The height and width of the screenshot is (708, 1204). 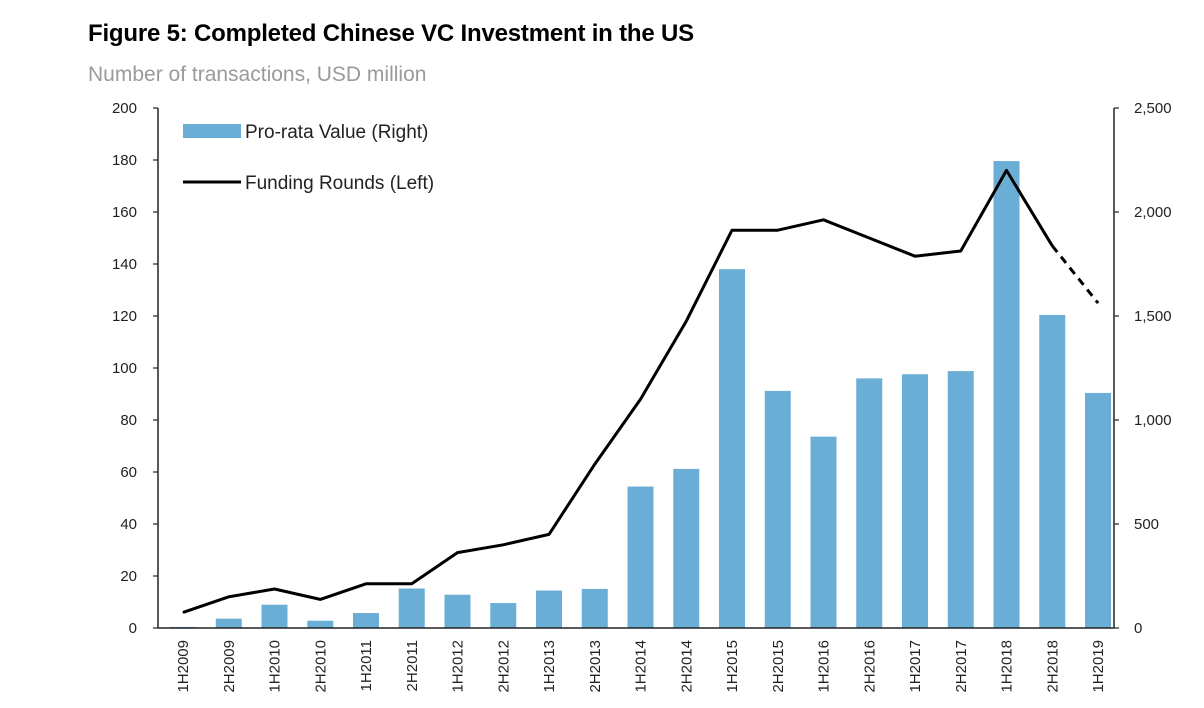 What do you see at coordinates (128, 524) in the screenshot?
I see `left-tick-label: 40` at bounding box center [128, 524].